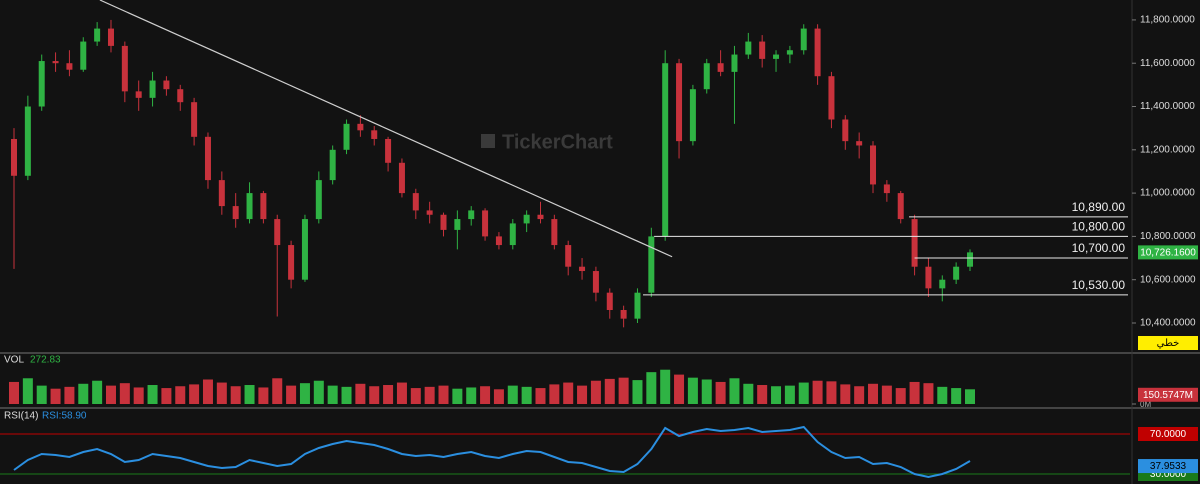 This screenshot has height=484, width=1200. I want to click on rsi-level-bg, so click(1168, 434).